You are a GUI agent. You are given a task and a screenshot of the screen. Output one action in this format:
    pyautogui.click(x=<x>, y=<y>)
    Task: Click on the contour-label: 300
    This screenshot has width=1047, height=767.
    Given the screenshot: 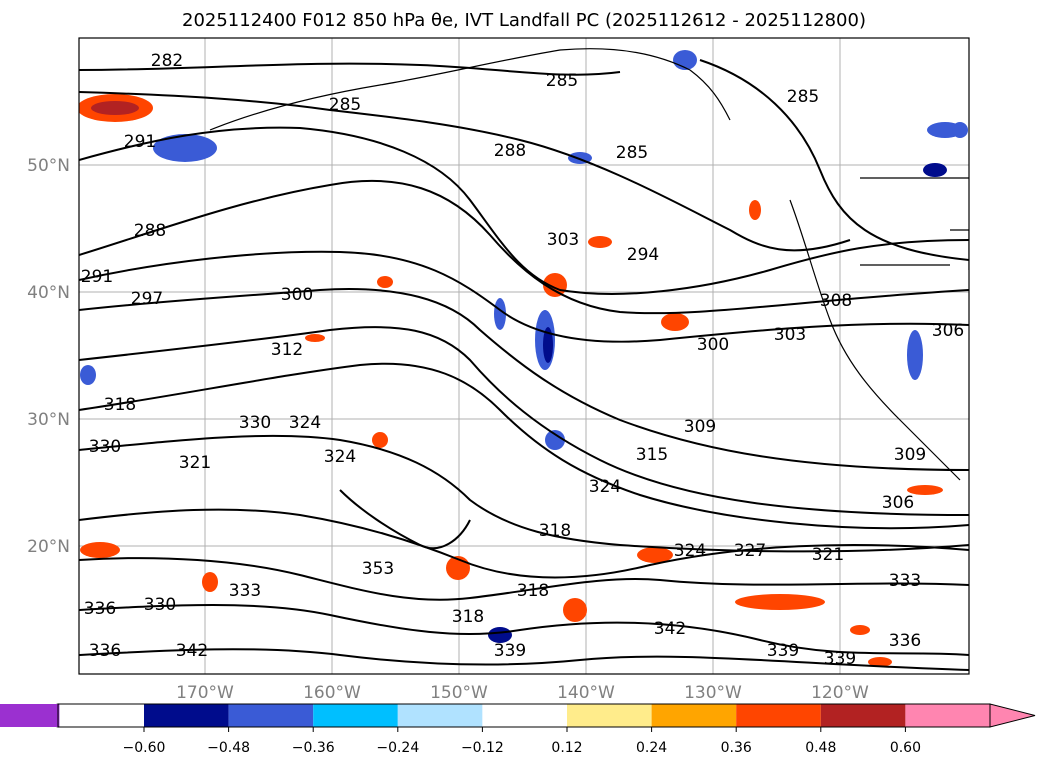 What is the action you would take?
    pyautogui.click(x=713, y=345)
    